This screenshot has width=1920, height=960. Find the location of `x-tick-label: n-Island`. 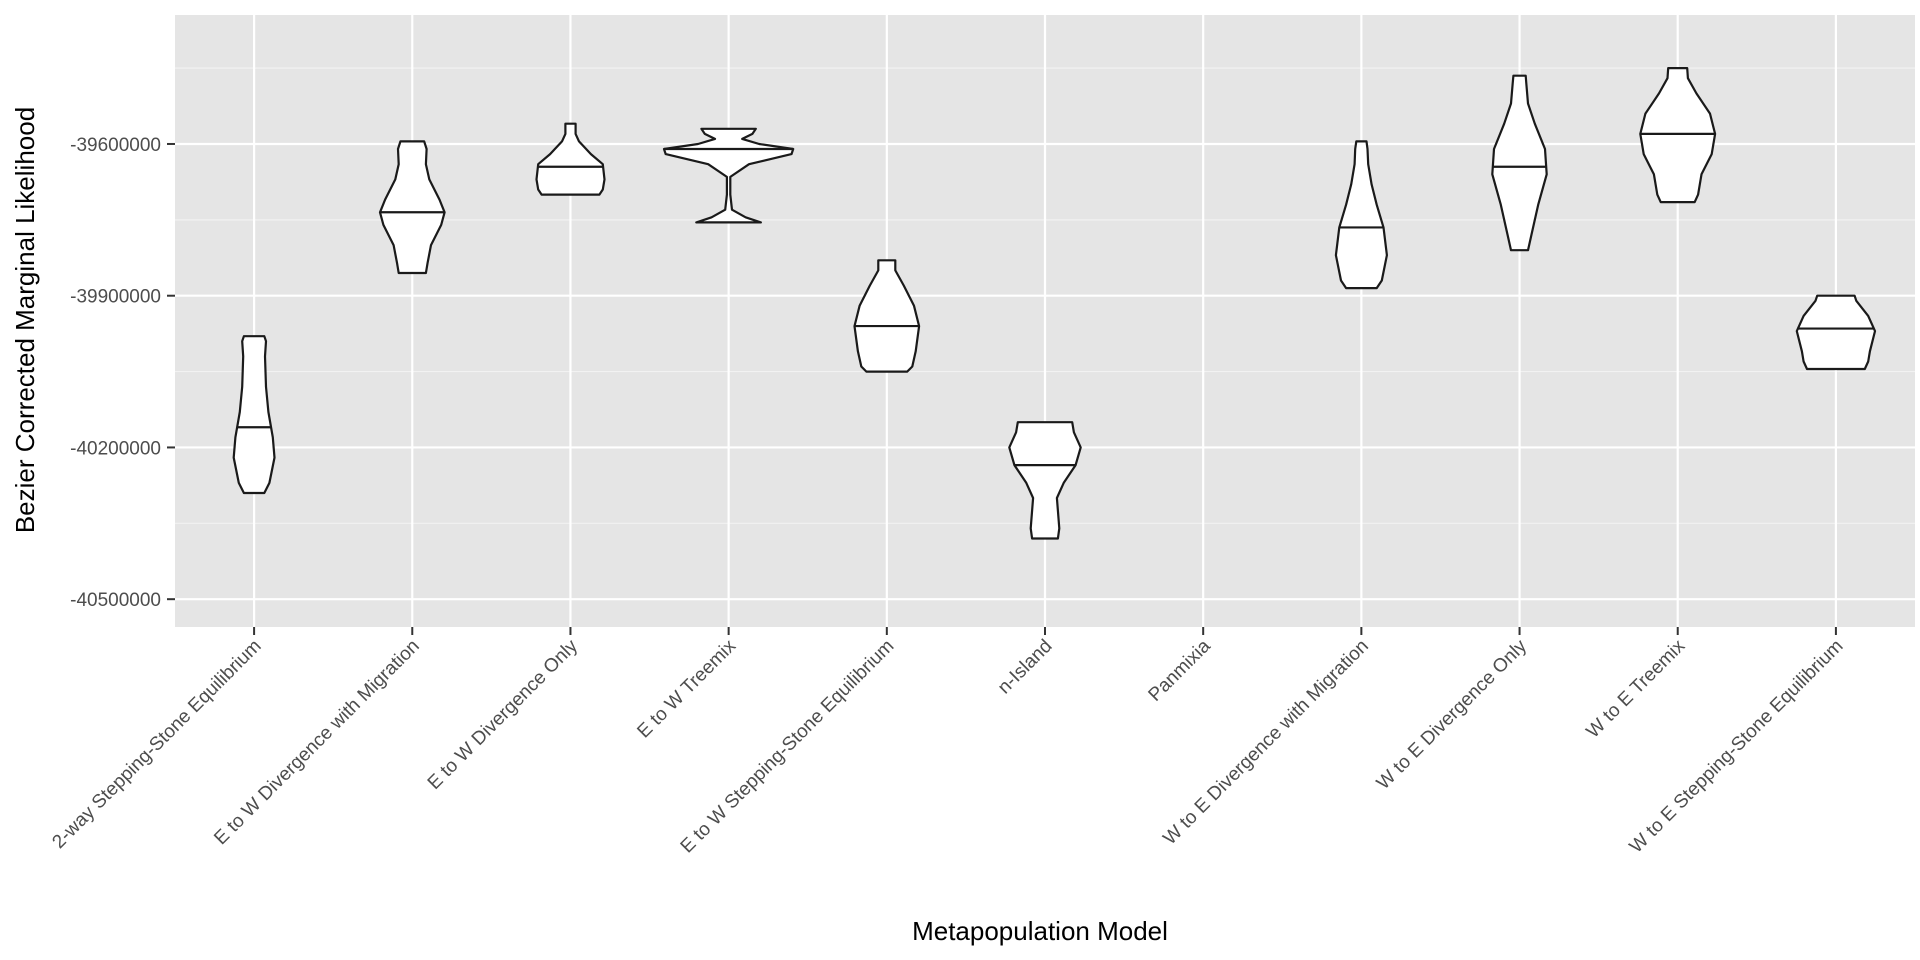

x-tick-label: n-Island is located at coordinates (1025, 667).